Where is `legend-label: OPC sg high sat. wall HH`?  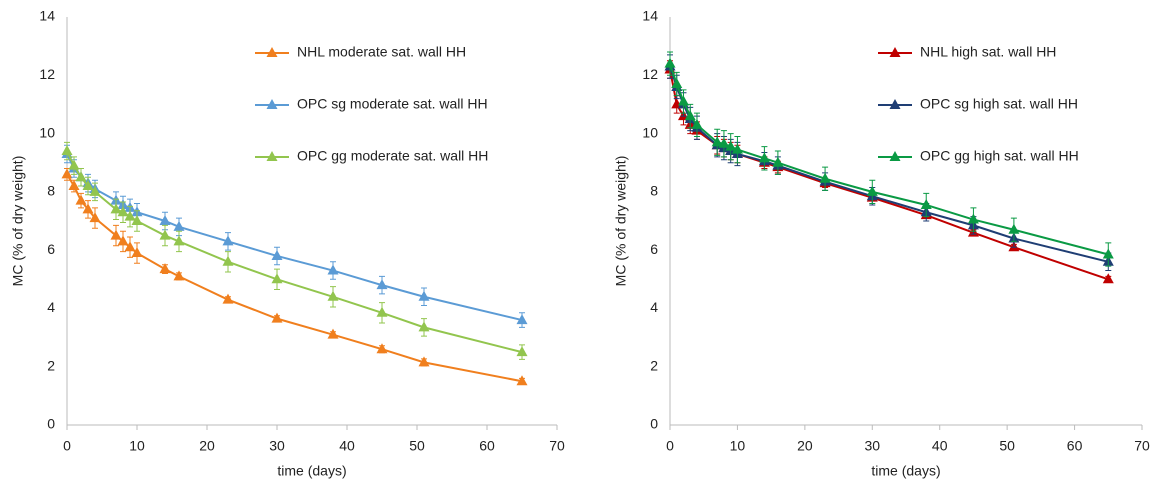 legend-label: OPC sg high sat. wall HH is located at coordinates (999, 104).